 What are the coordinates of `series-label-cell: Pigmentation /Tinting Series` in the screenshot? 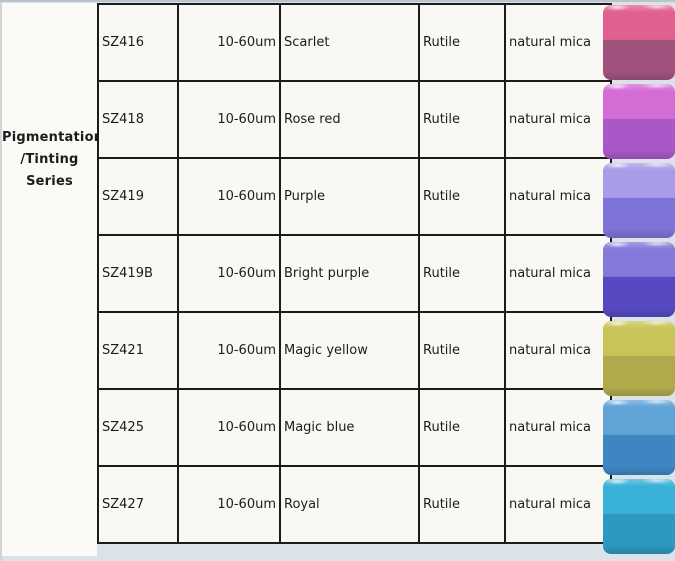 It's located at (53, 279).